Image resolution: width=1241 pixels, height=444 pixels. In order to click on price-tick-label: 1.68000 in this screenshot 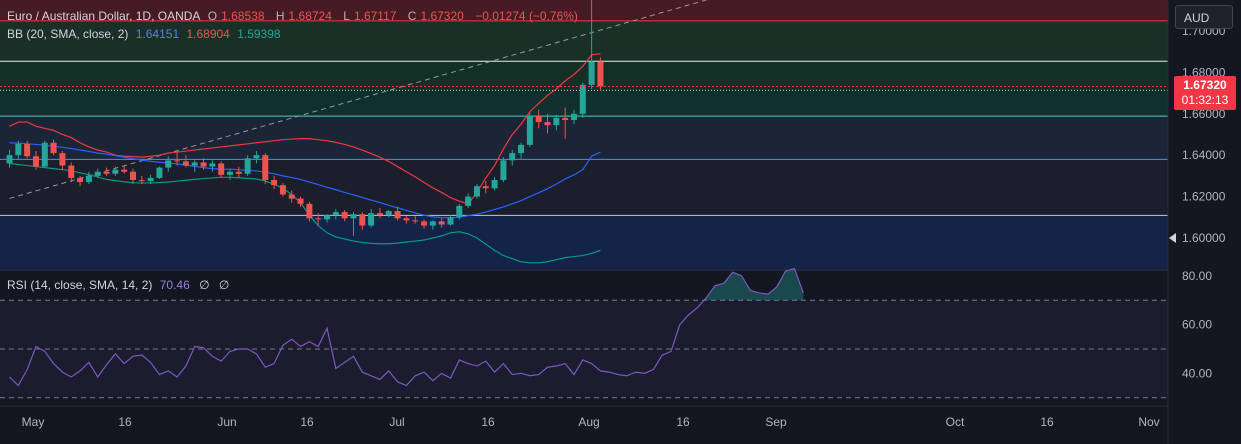, I will do `click(1204, 72)`.